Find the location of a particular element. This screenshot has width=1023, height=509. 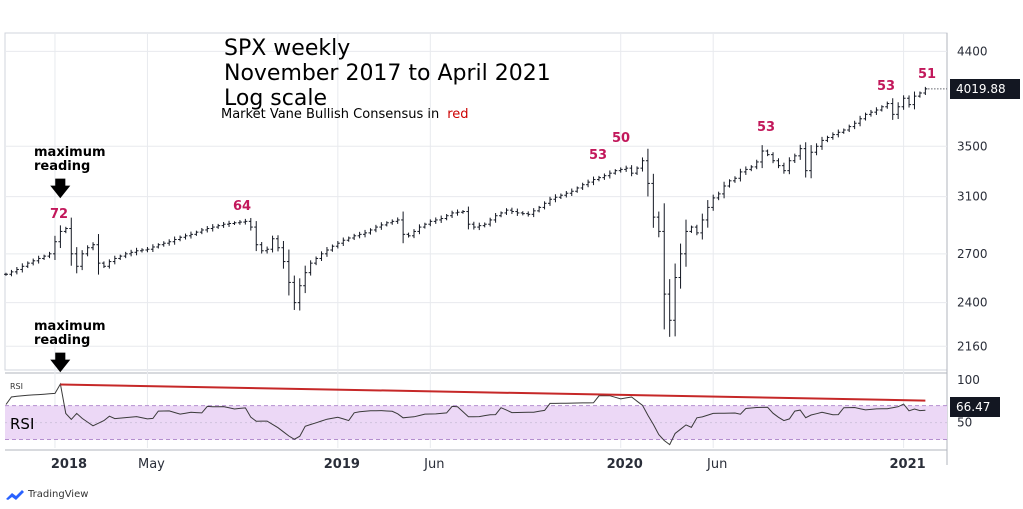

rsi-trendline is located at coordinates (493, 392).